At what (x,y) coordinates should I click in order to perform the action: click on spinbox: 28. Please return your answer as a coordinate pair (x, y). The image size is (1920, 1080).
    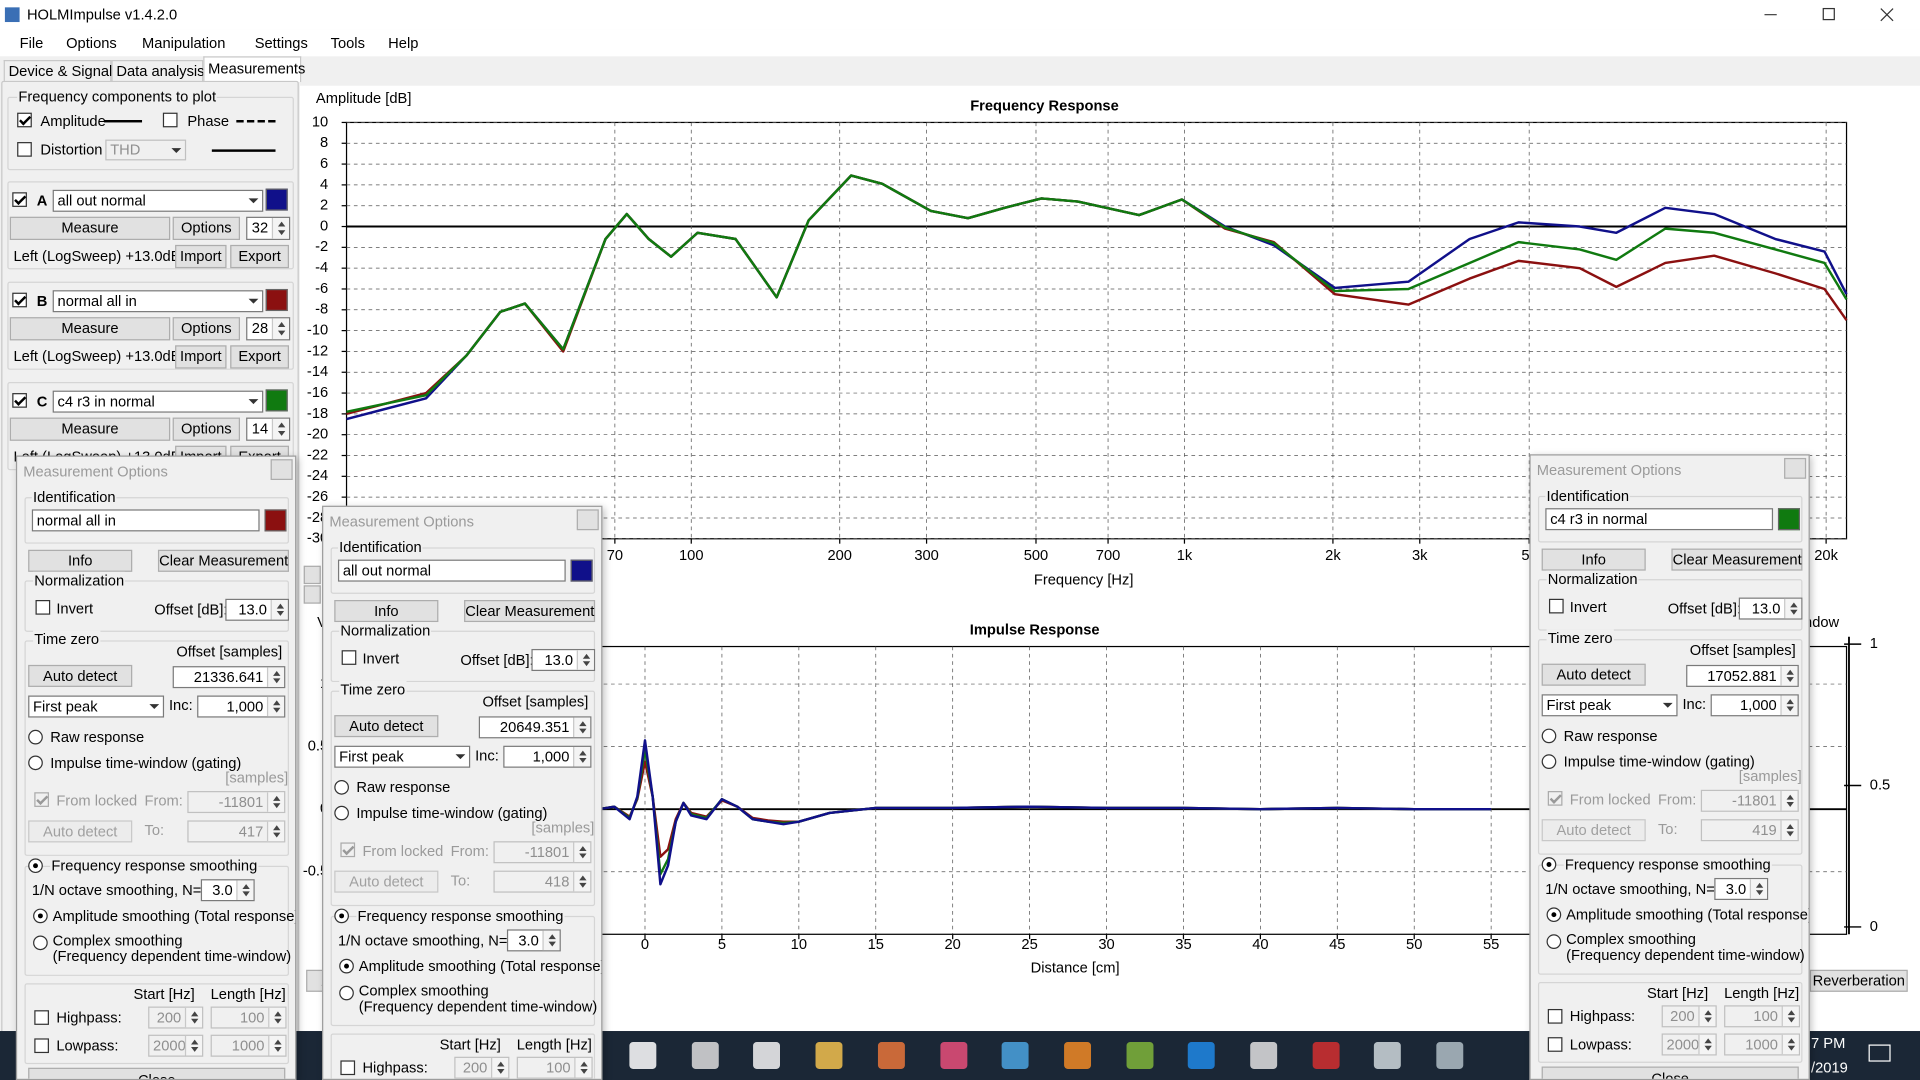
    Looking at the image, I should click on (268, 329).